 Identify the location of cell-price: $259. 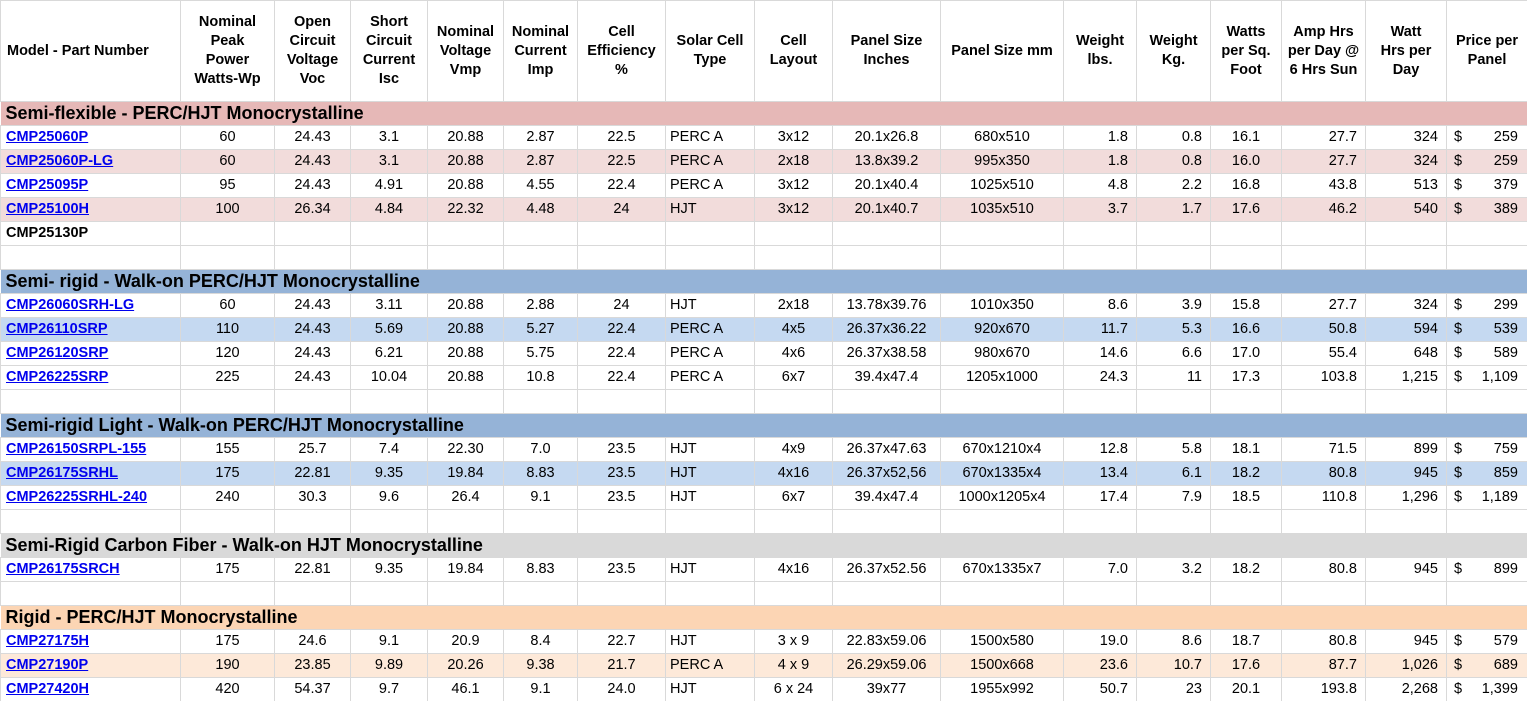
(1486, 137).